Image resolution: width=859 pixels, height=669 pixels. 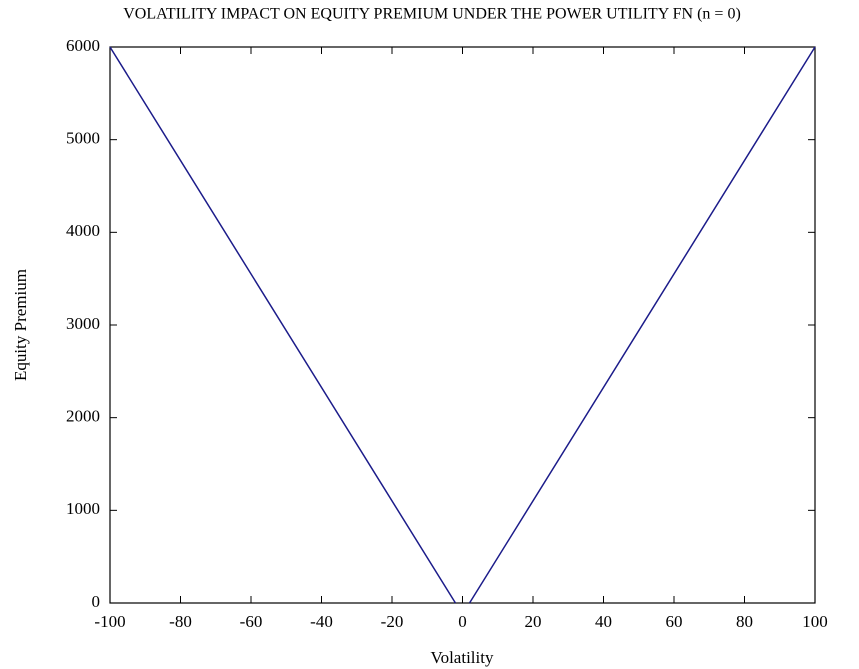 What do you see at coordinates (744, 621) in the screenshot?
I see `x-tick-label: 80` at bounding box center [744, 621].